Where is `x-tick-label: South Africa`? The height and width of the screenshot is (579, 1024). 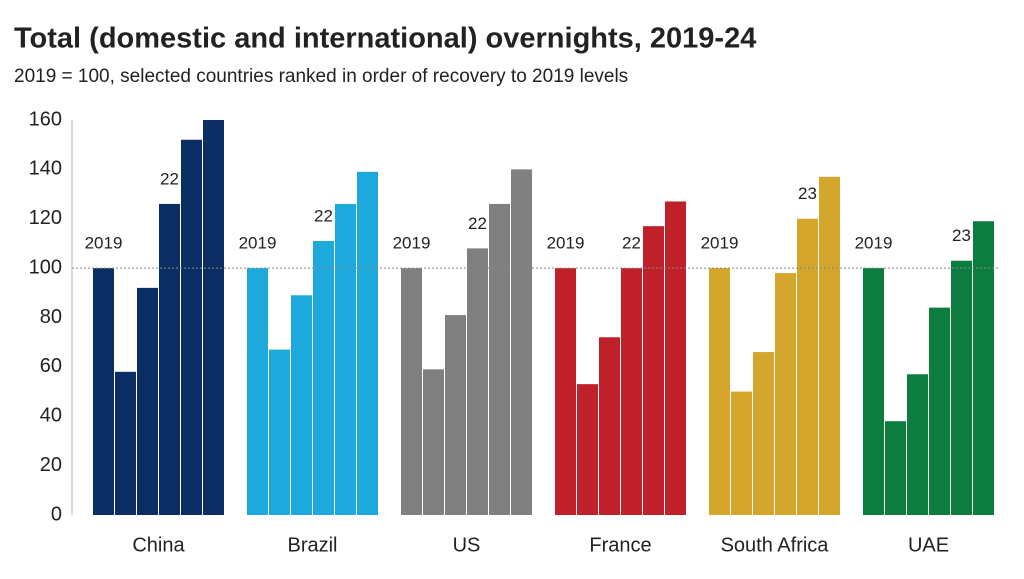
x-tick-label: South Africa is located at coordinates (775, 545).